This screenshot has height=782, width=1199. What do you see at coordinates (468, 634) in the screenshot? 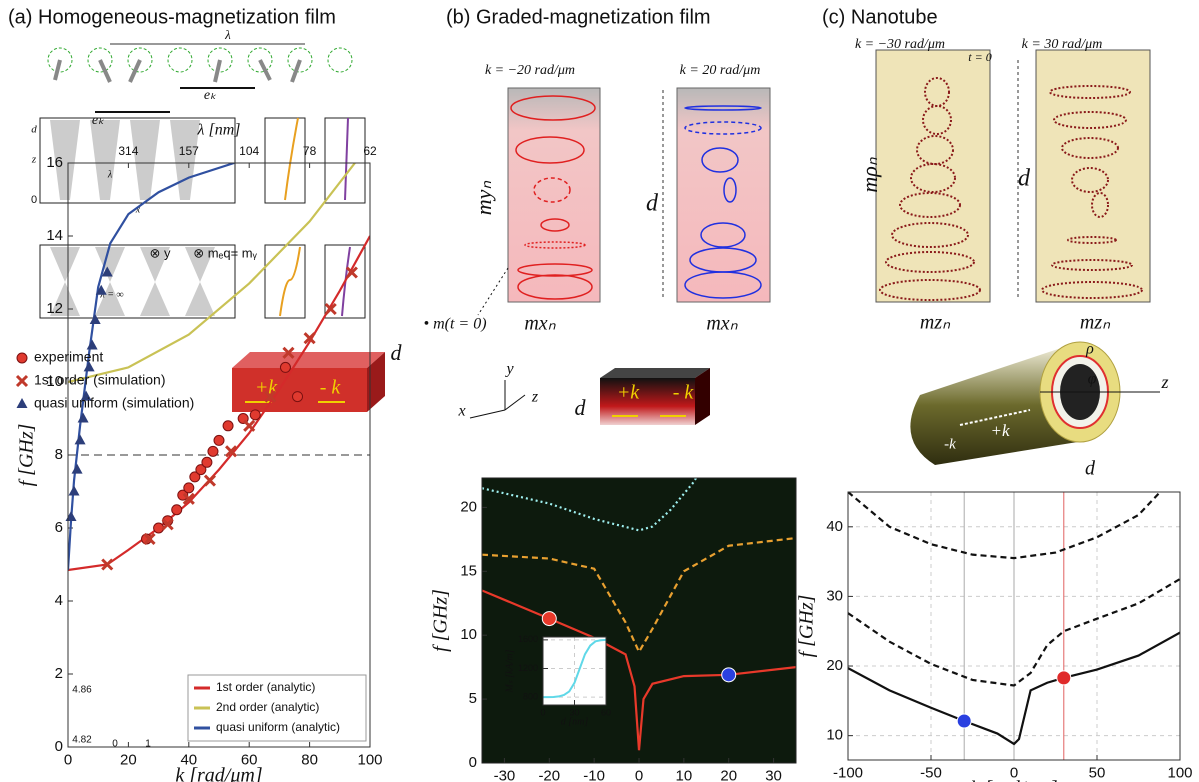
I see `y-tick-label: 10` at bounding box center [468, 634].